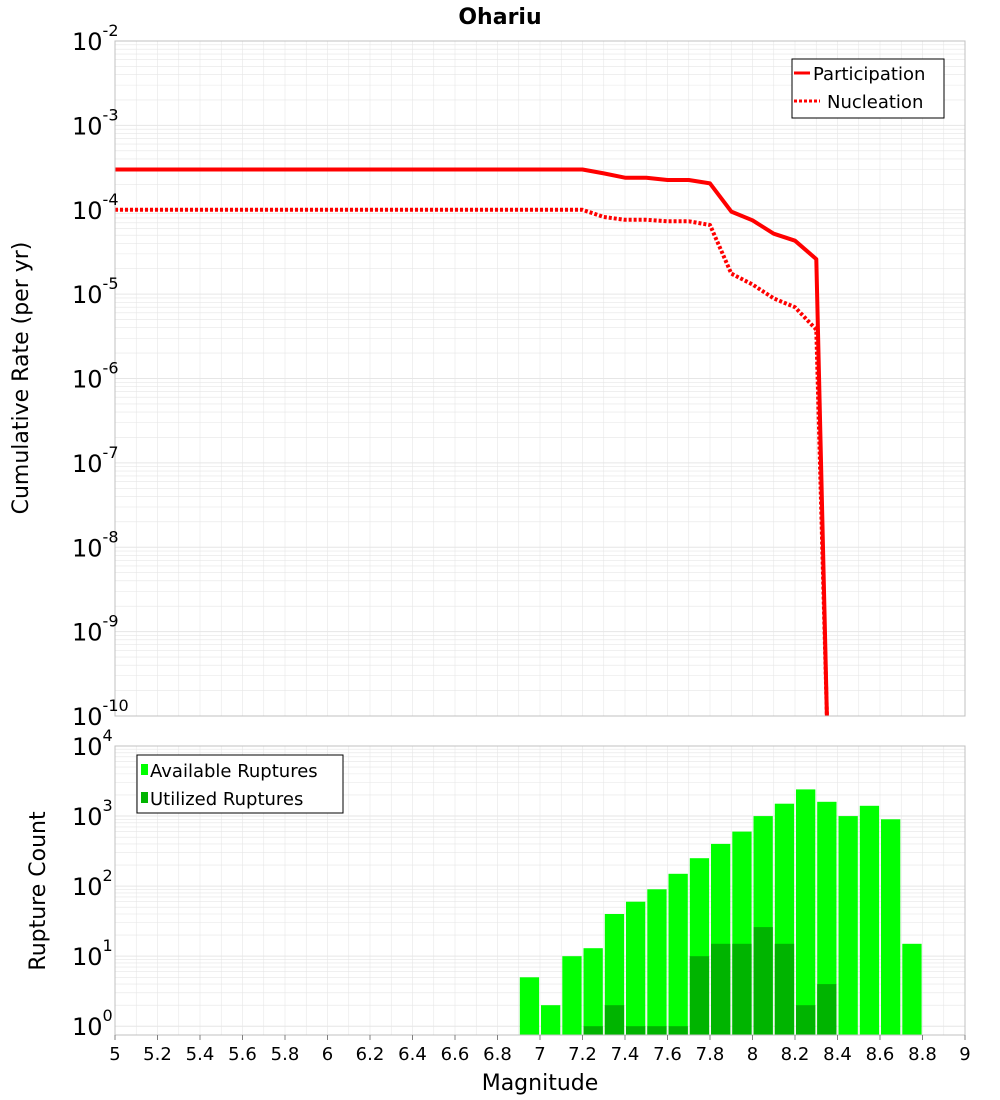 Image resolution: width=1000 pixels, height=1100 pixels. I want to click on rupture-y-tick-exponent: 3, so click(108, 805).